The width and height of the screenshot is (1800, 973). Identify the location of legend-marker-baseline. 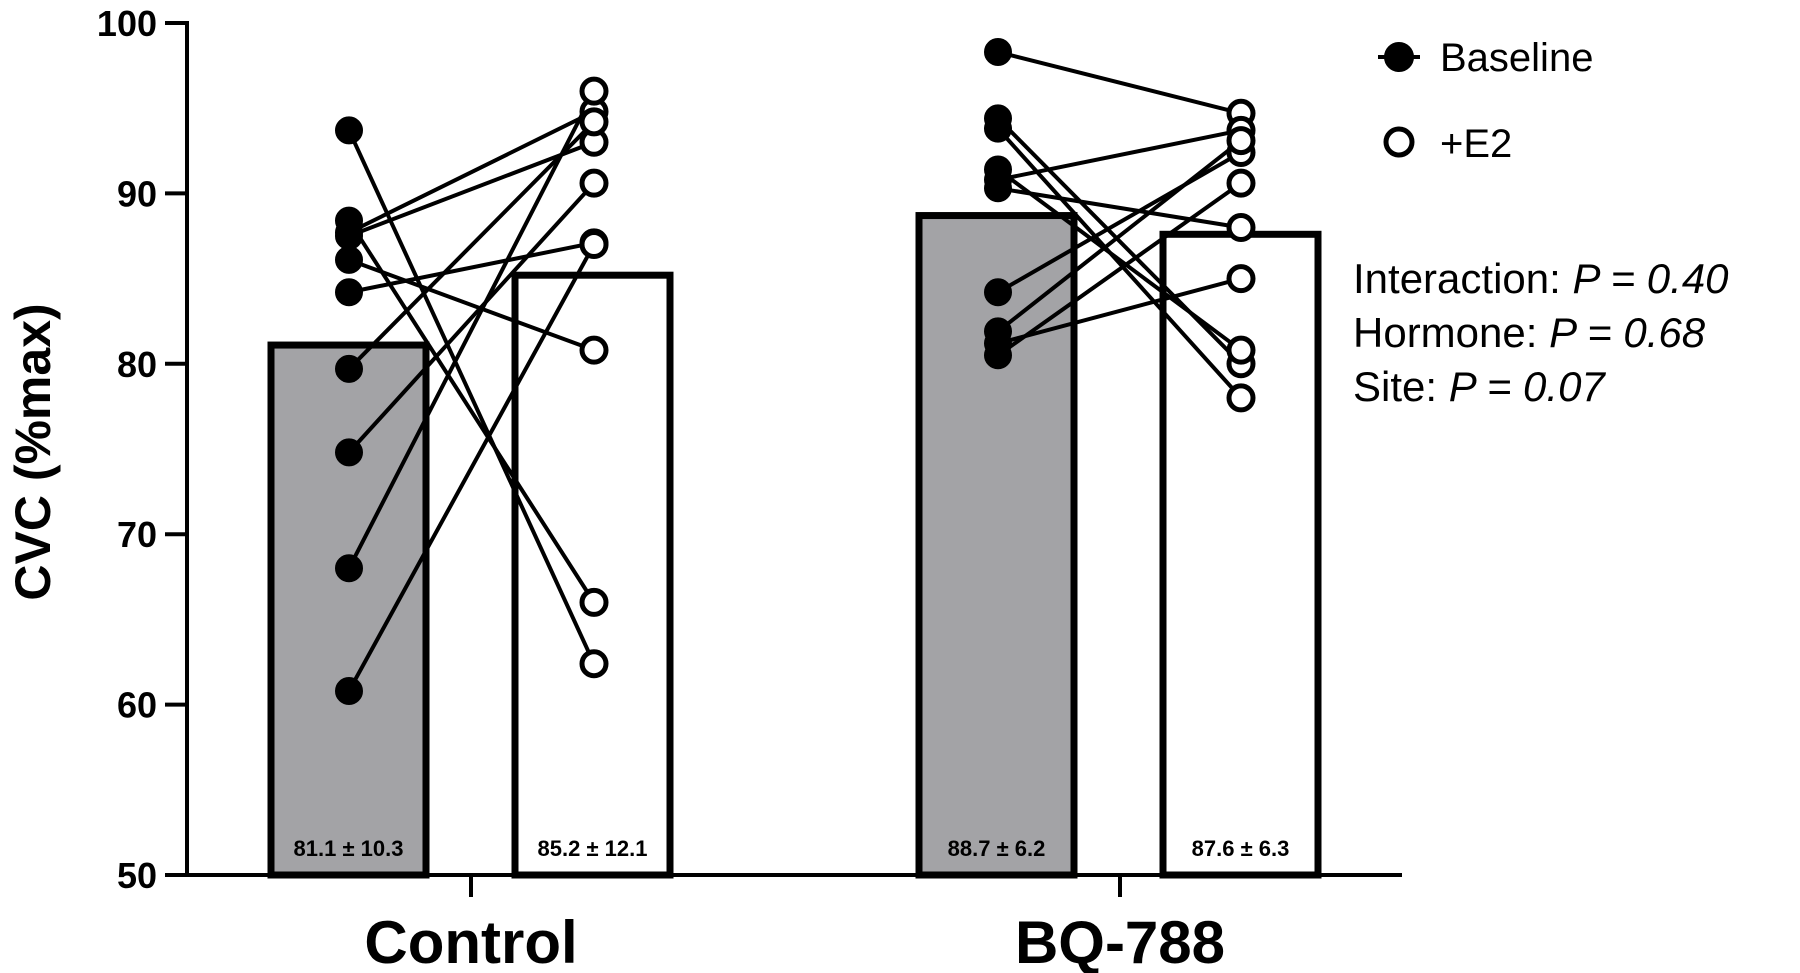
(1399, 57).